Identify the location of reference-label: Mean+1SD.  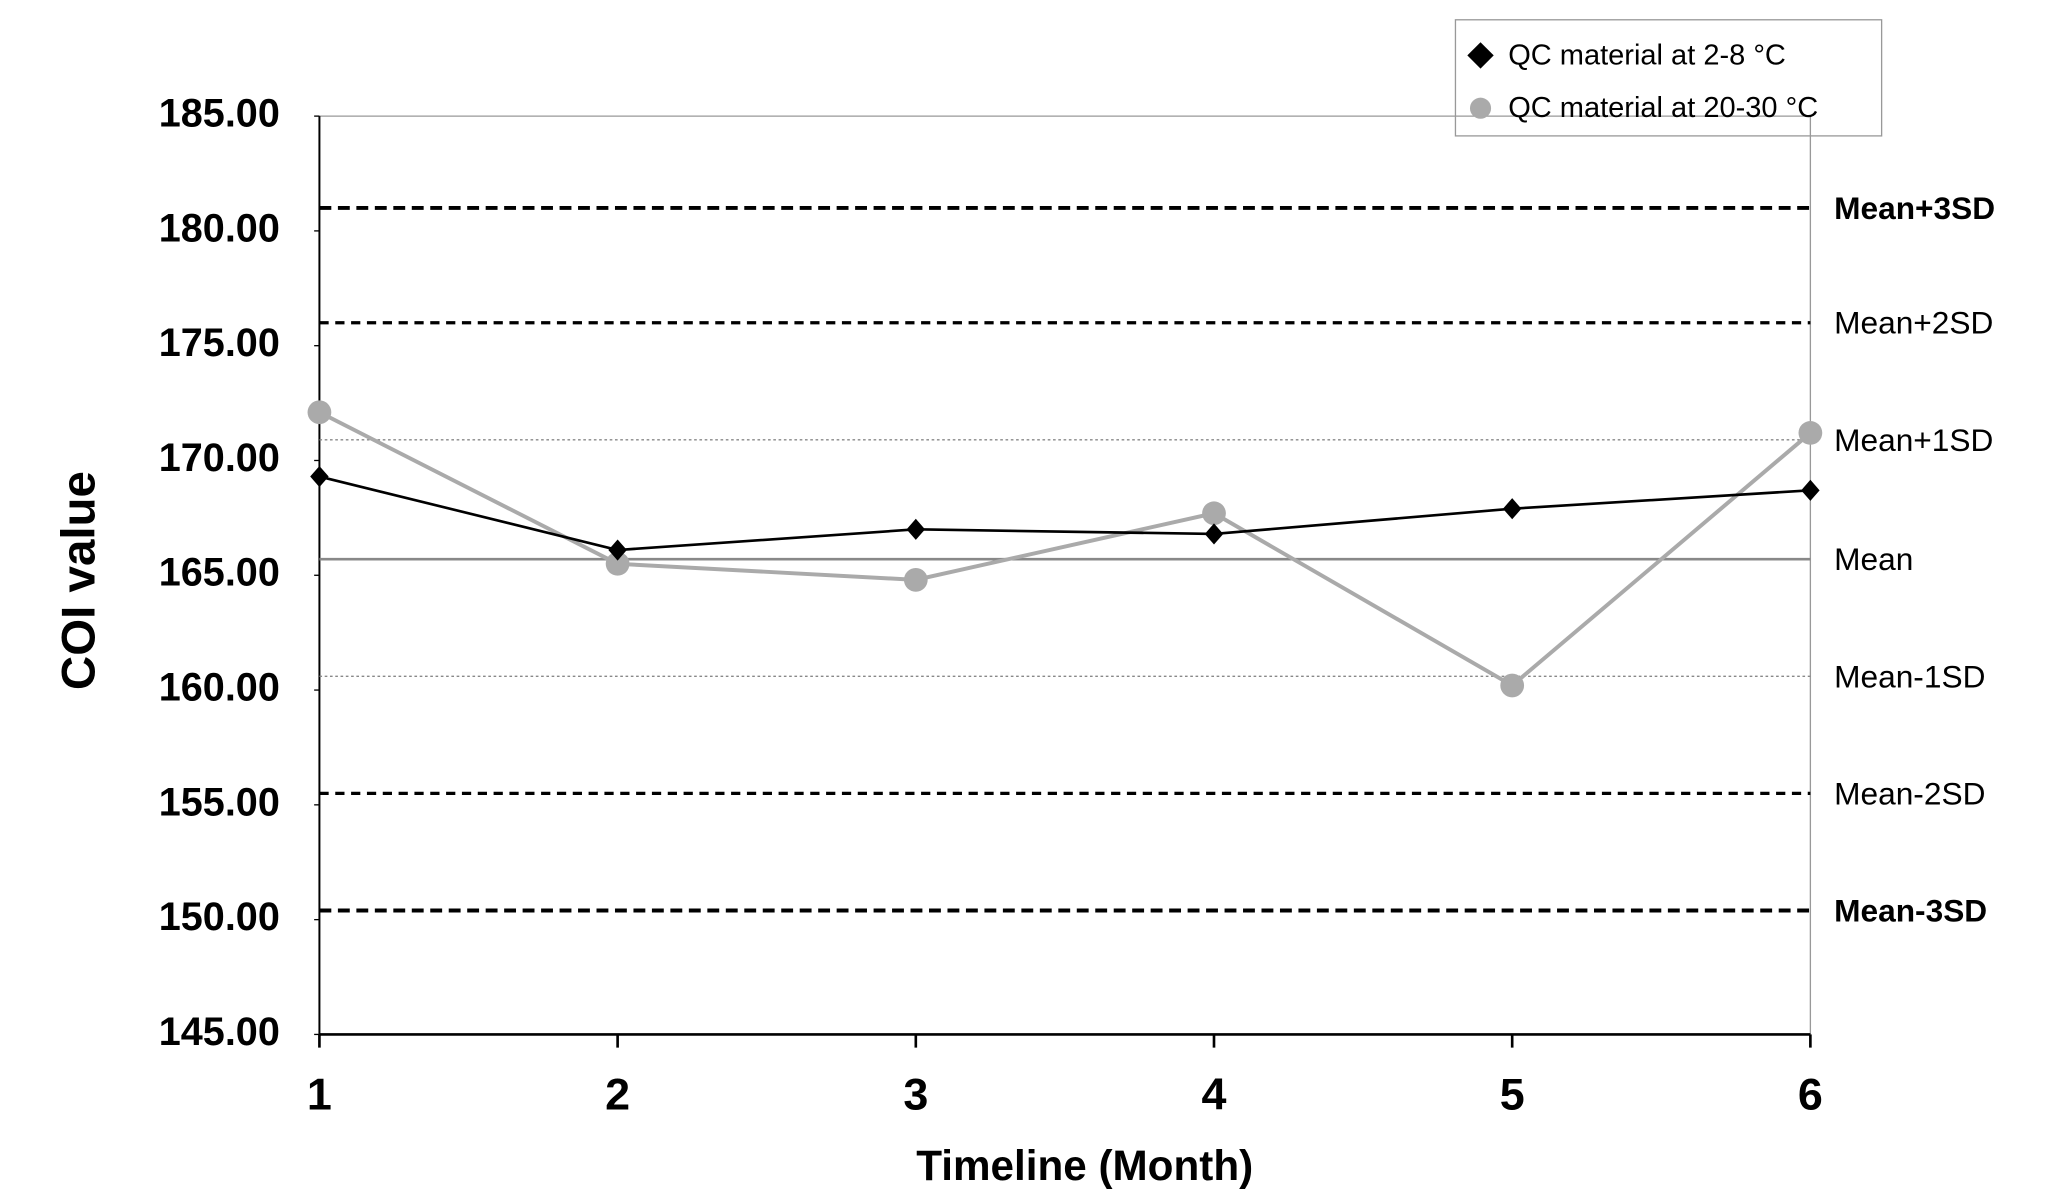
(1913, 440).